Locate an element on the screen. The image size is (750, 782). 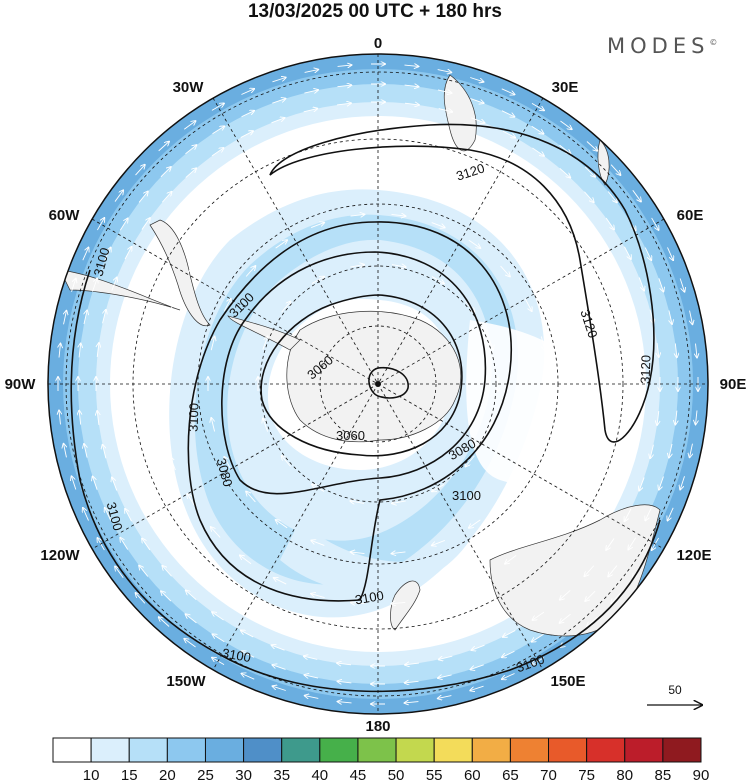
lon-label-180: 180 is located at coordinates (377, 726).